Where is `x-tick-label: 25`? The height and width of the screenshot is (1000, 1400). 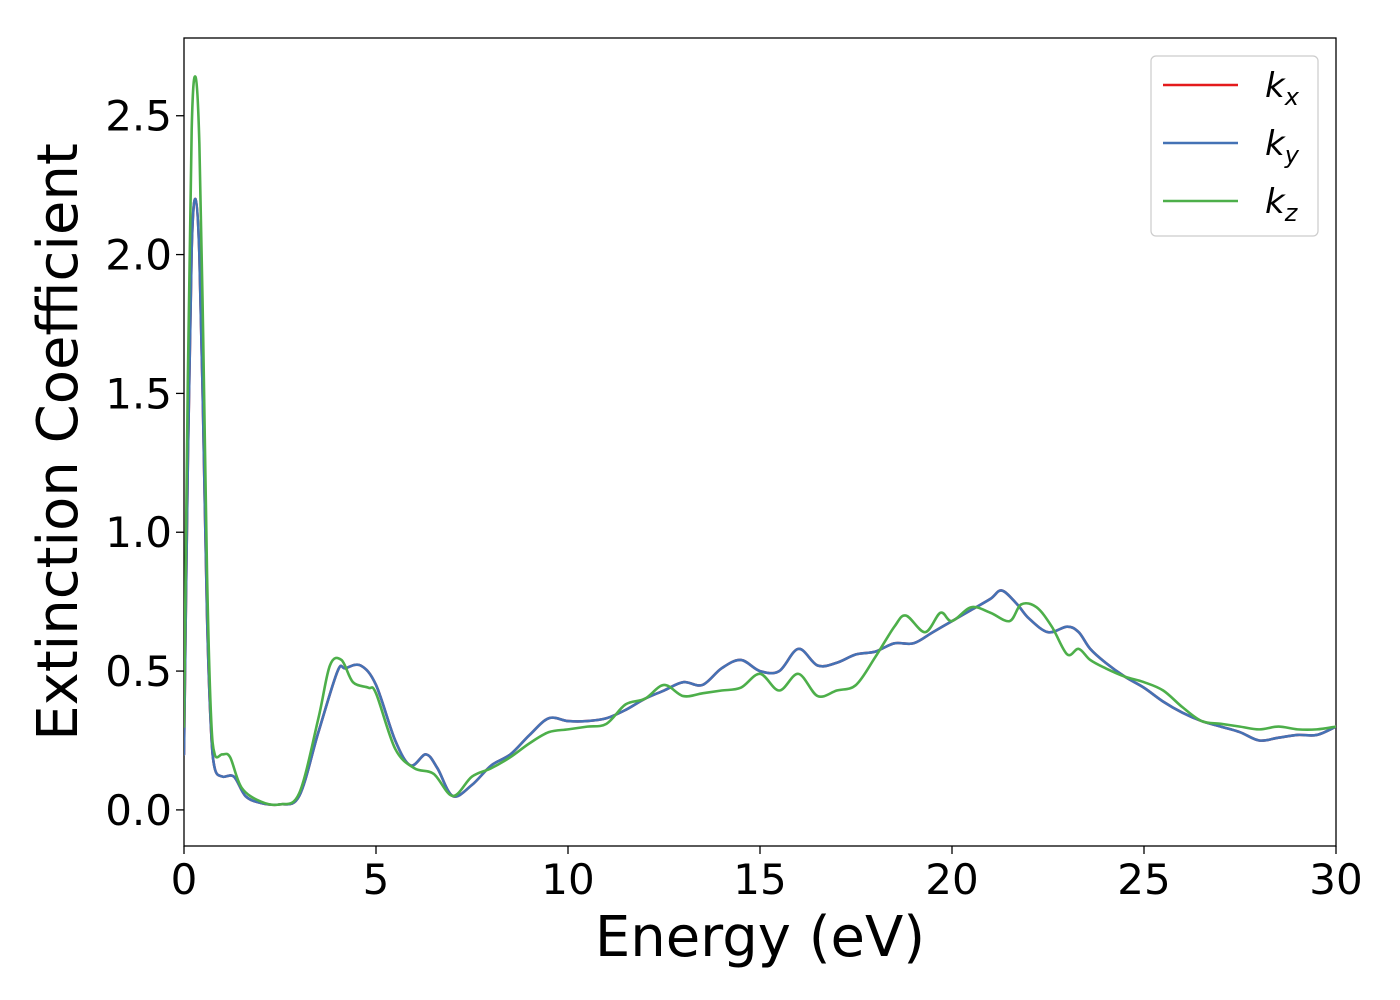
x-tick-label: 25 is located at coordinates (1143, 879).